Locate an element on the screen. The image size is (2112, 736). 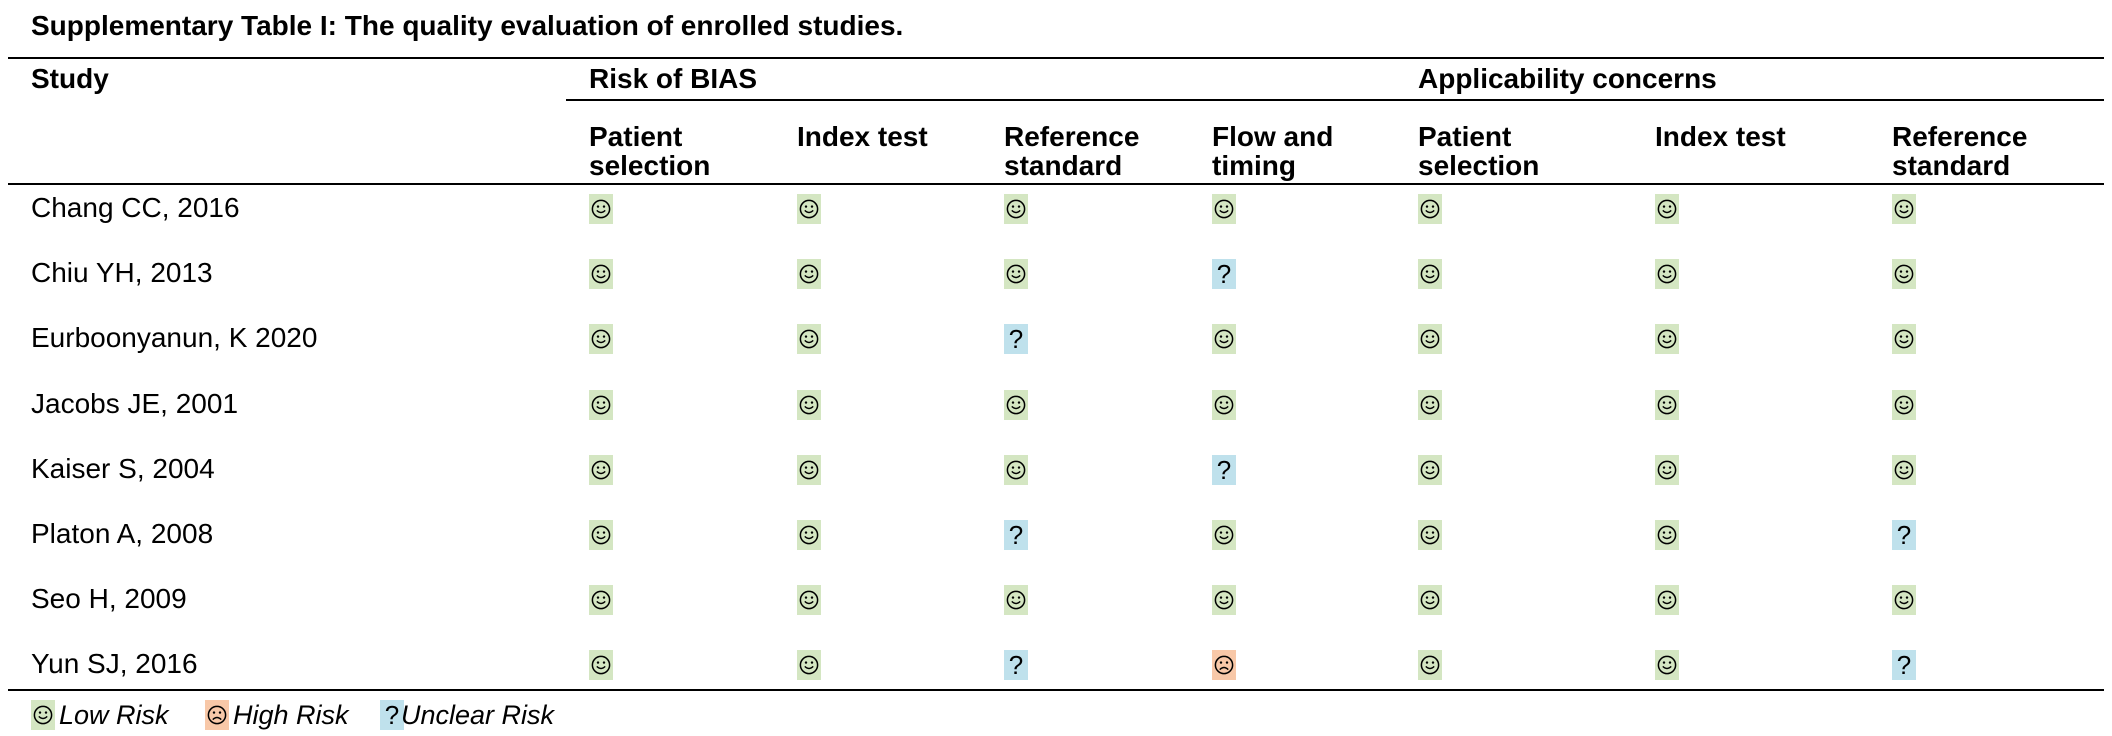
column-header: Flow and is located at coordinates (1273, 136).